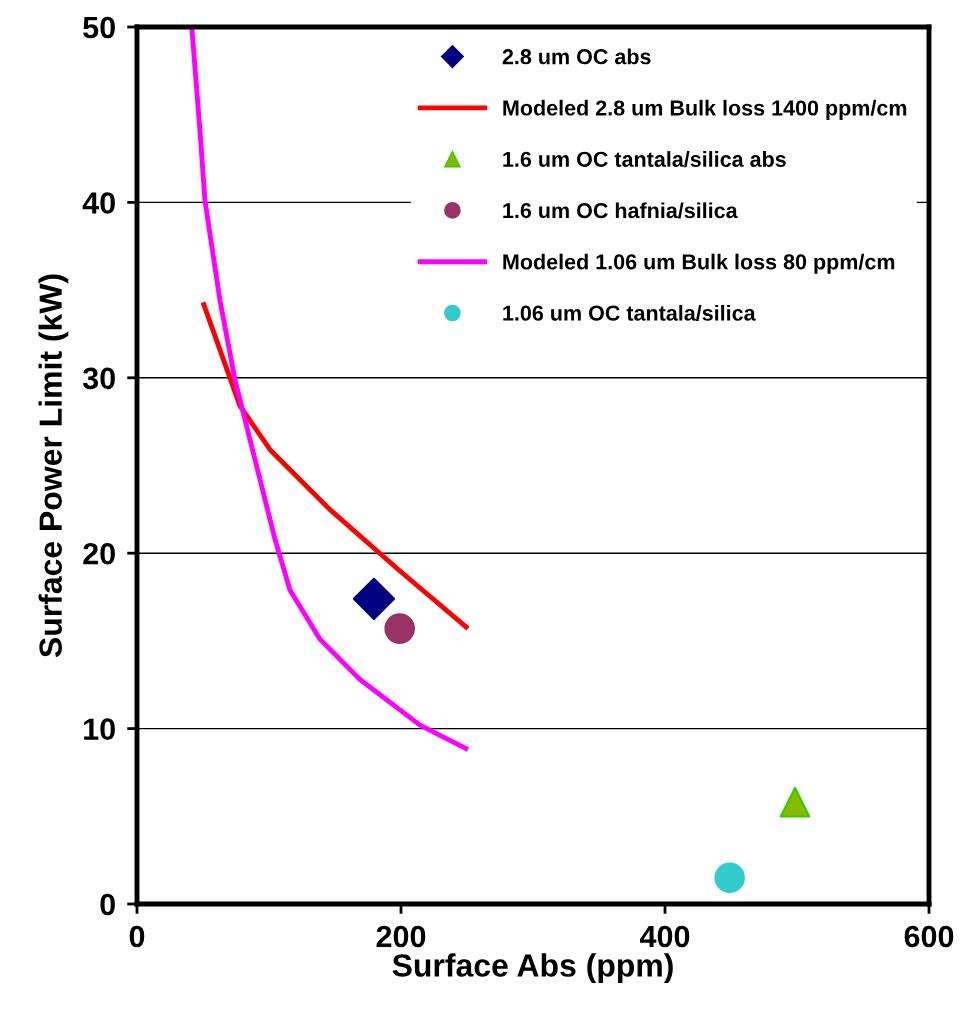 The width and height of the screenshot is (961, 1015). What do you see at coordinates (699, 263) in the screenshot?
I see `legend-label: Modeled 1.06 um Bulk loss 80 ppm/cm` at bounding box center [699, 263].